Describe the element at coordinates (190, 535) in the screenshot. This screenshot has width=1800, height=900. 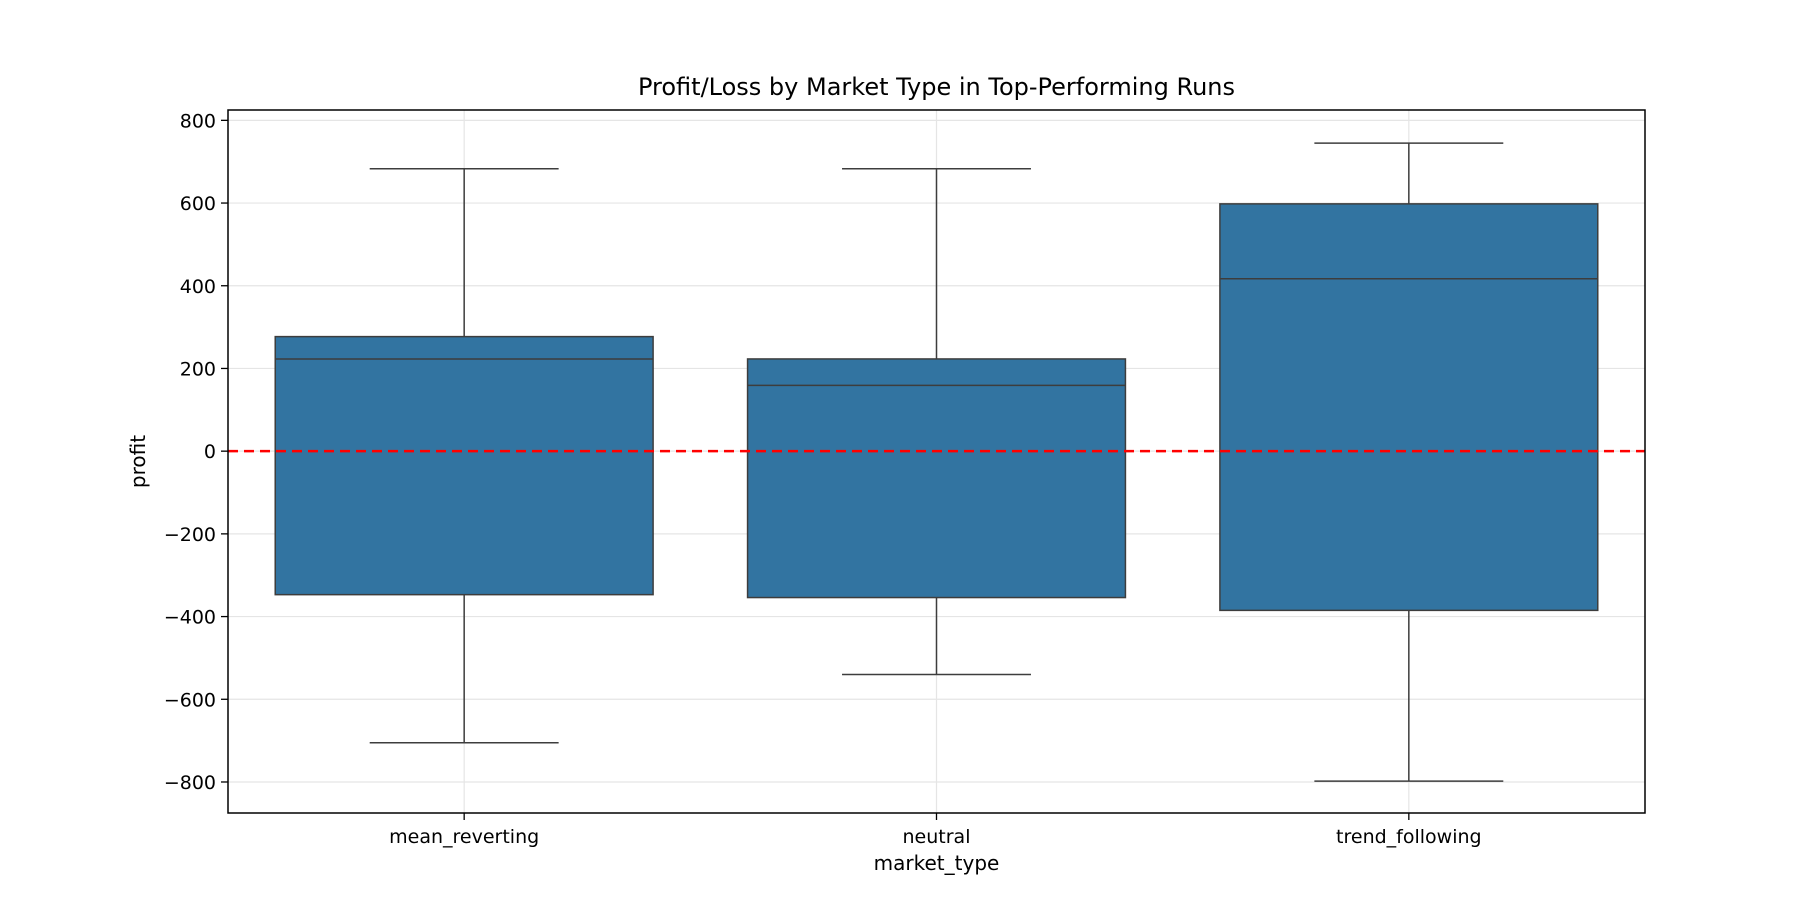
I see `y-tick-label: −200` at that location.